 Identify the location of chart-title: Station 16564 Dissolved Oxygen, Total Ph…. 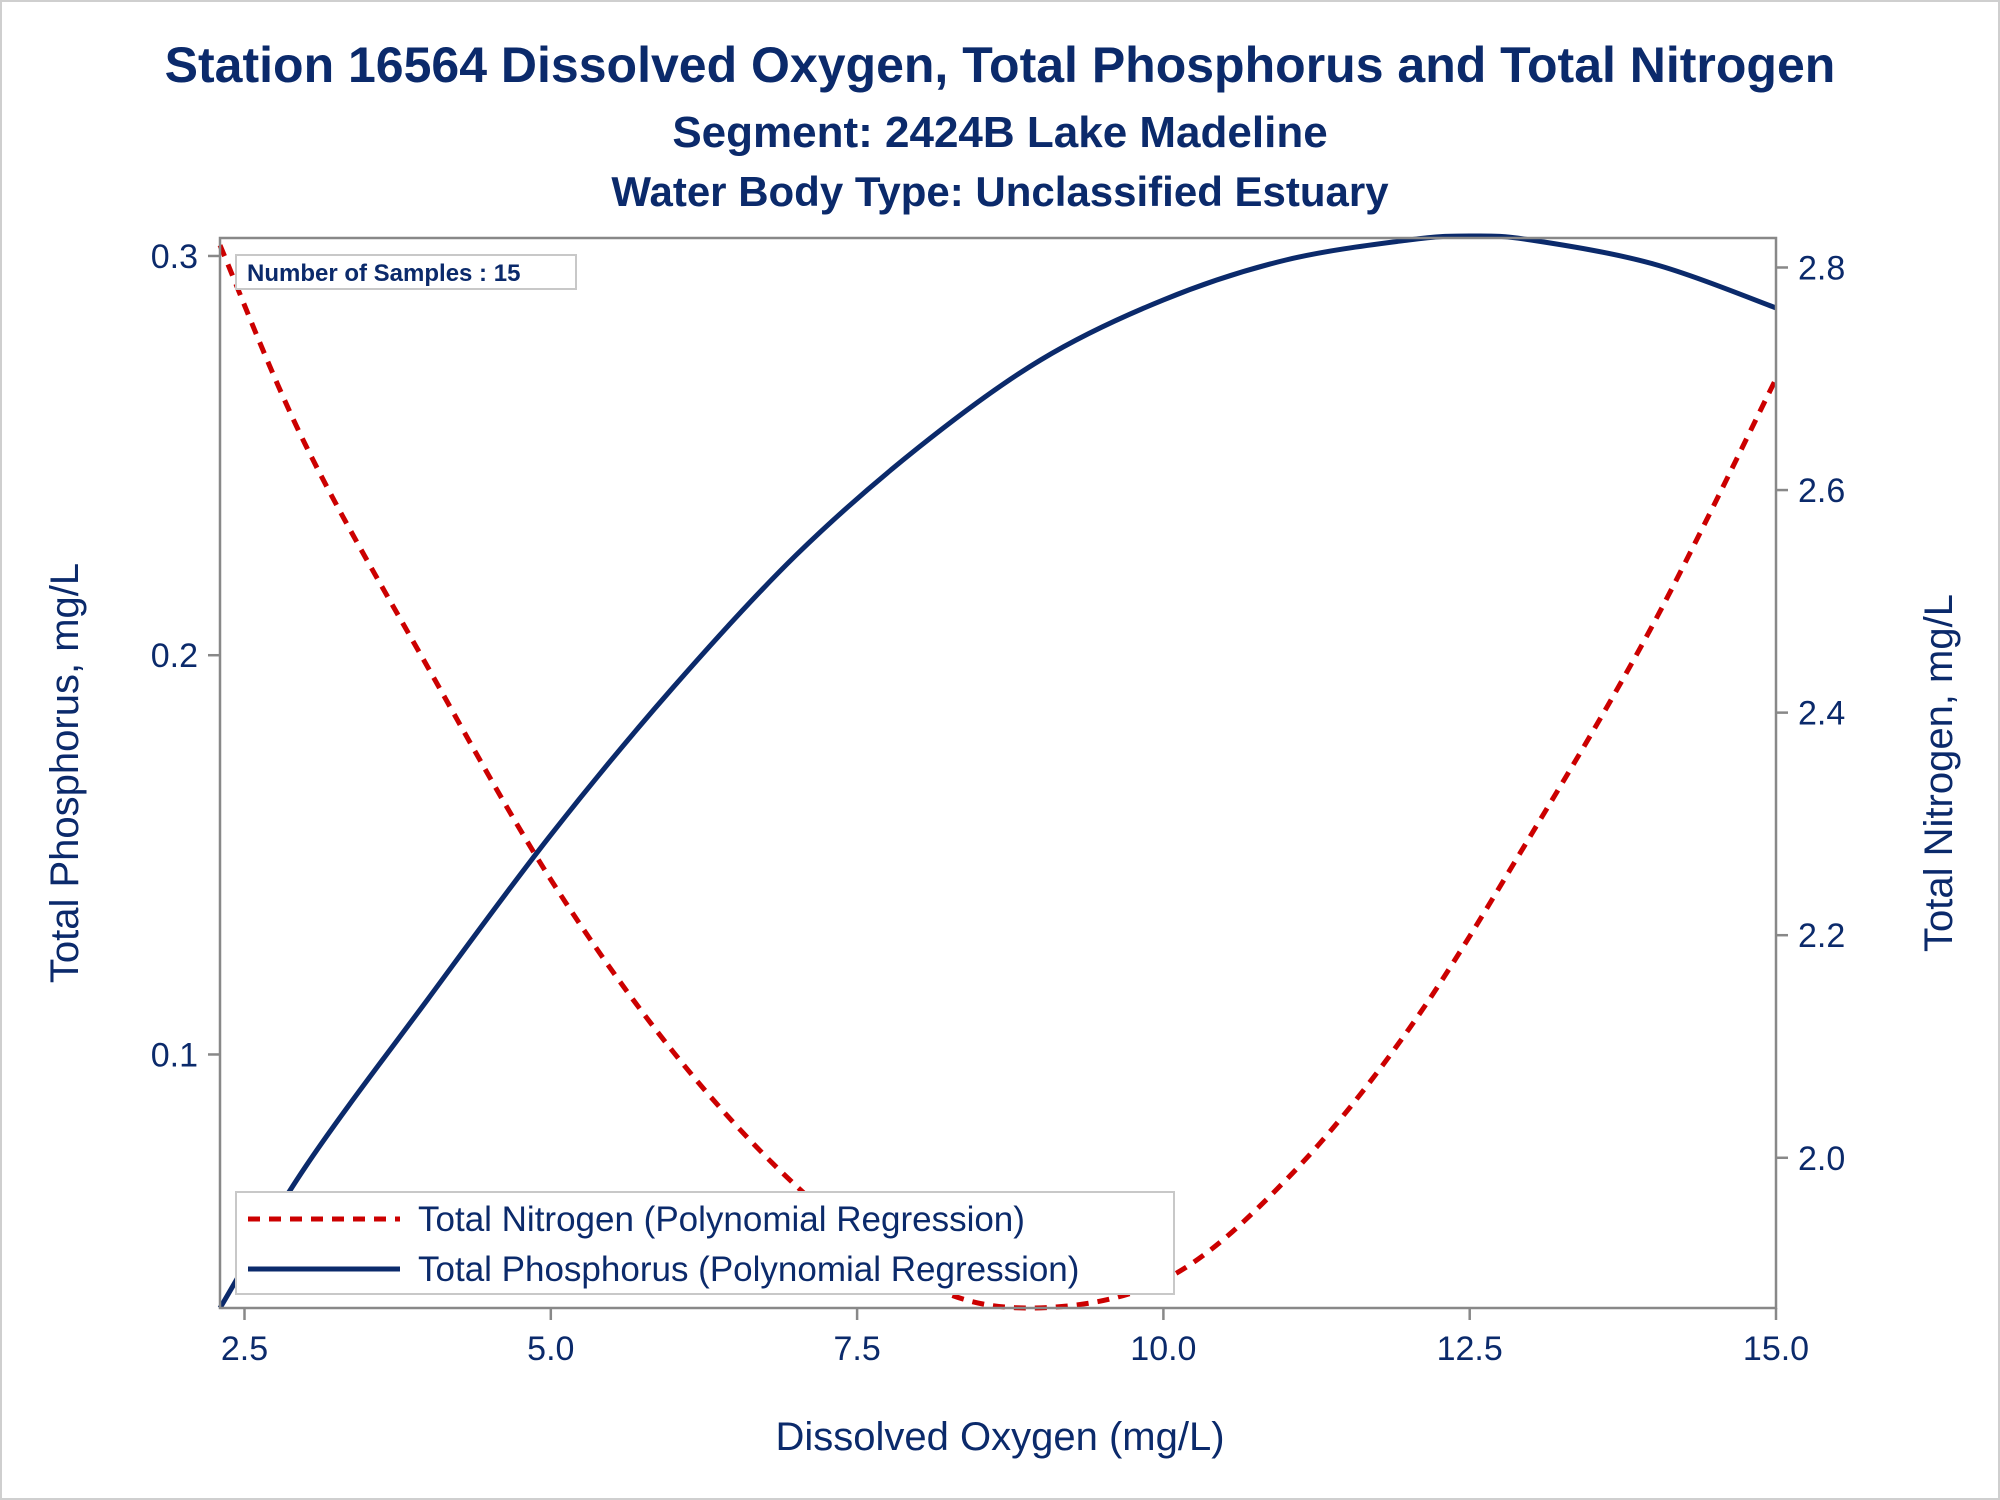
(1000, 65).